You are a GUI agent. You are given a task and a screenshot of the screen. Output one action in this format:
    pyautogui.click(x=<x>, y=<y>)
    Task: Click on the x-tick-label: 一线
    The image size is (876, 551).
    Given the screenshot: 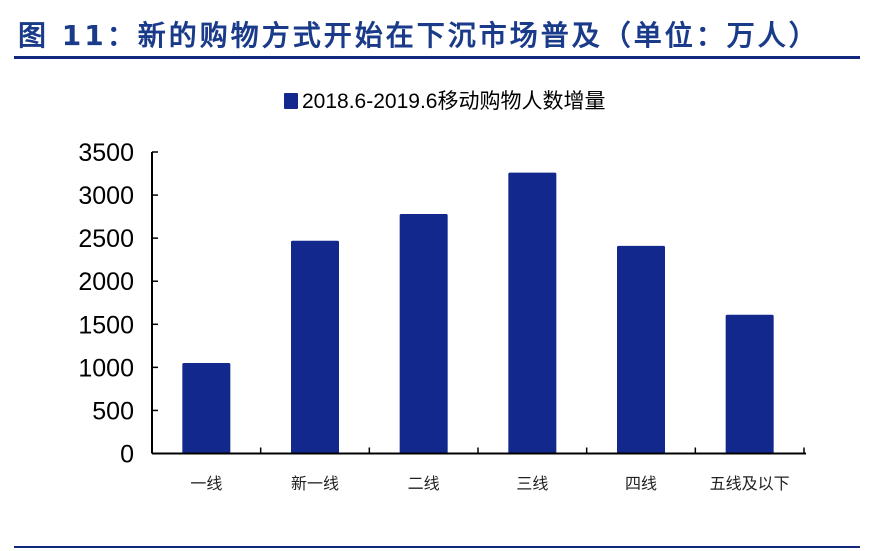 What is the action you would take?
    pyautogui.click(x=206, y=484)
    